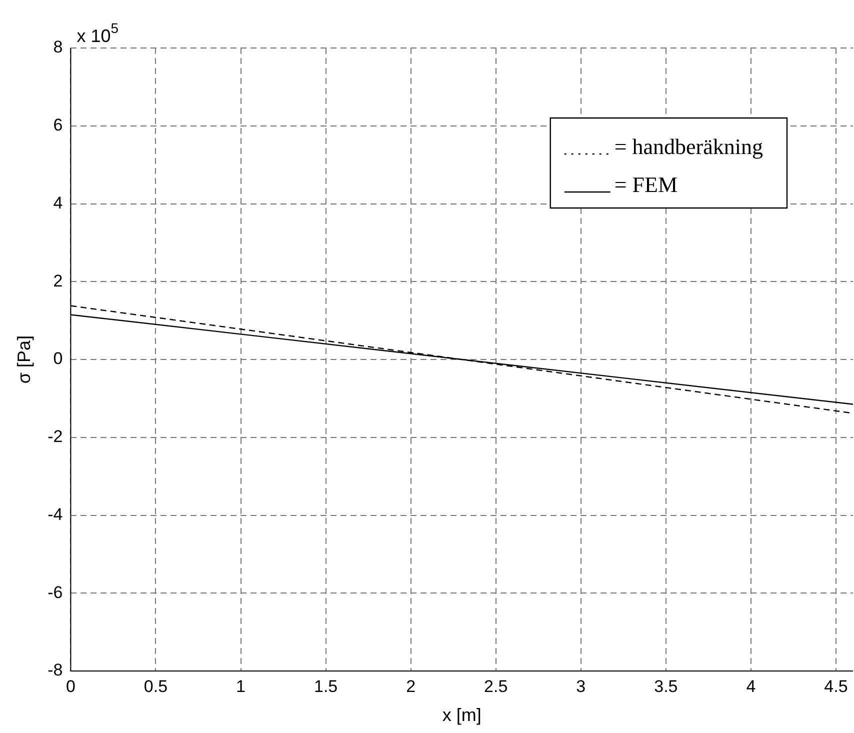 The height and width of the screenshot is (733, 854). What do you see at coordinates (55, 670) in the screenshot?
I see `y-tick-label: -8` at bounding box center [55, 670].